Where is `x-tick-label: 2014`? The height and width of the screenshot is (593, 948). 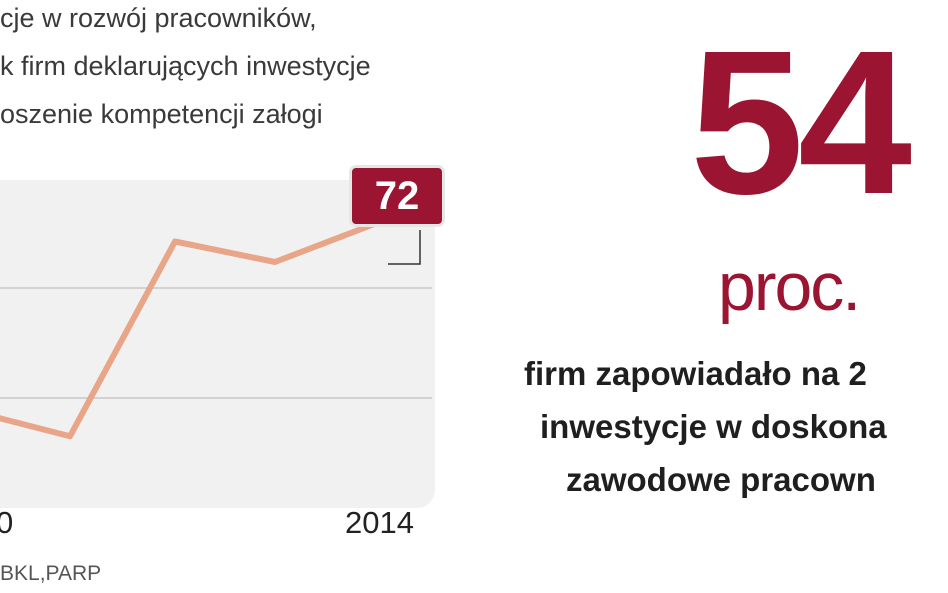
x-tick-label: 2014 is located at coordinates (379, 522).